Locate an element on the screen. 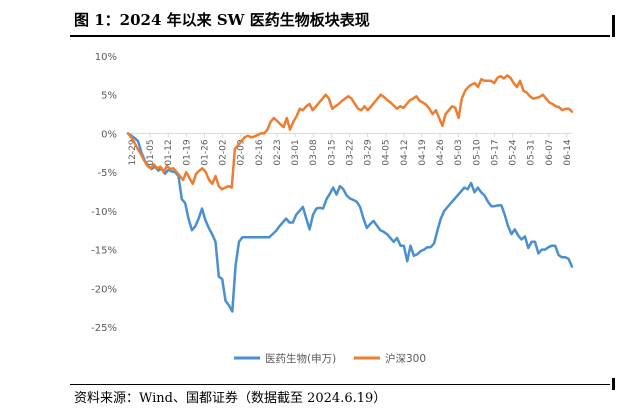  x-tick-label: 05-24 is located at coordinates (514, 152).